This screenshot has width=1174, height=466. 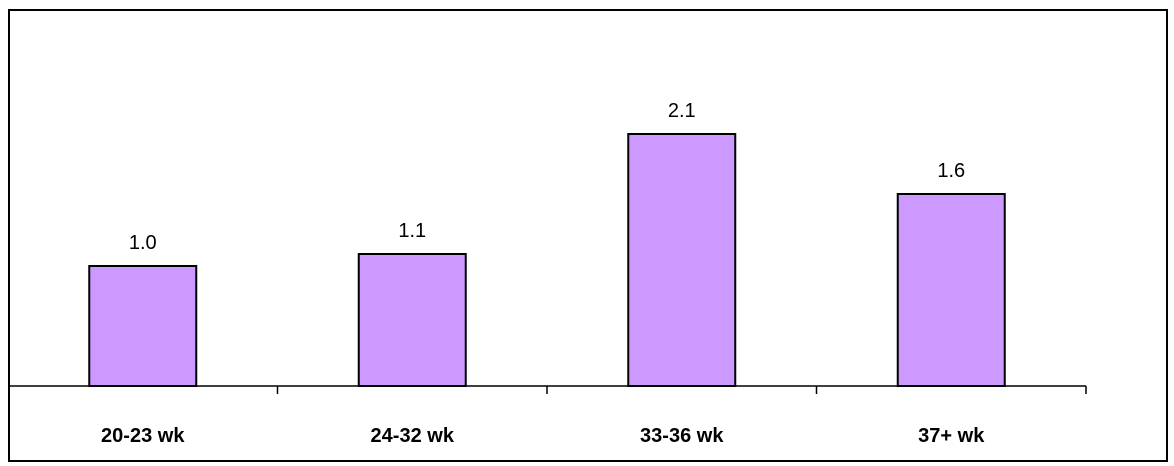 What do you see at coordinates (143, 243) in the screenshot?
I see `value-label-20-23-wk: 1.0` at bounding box center [143, 243].